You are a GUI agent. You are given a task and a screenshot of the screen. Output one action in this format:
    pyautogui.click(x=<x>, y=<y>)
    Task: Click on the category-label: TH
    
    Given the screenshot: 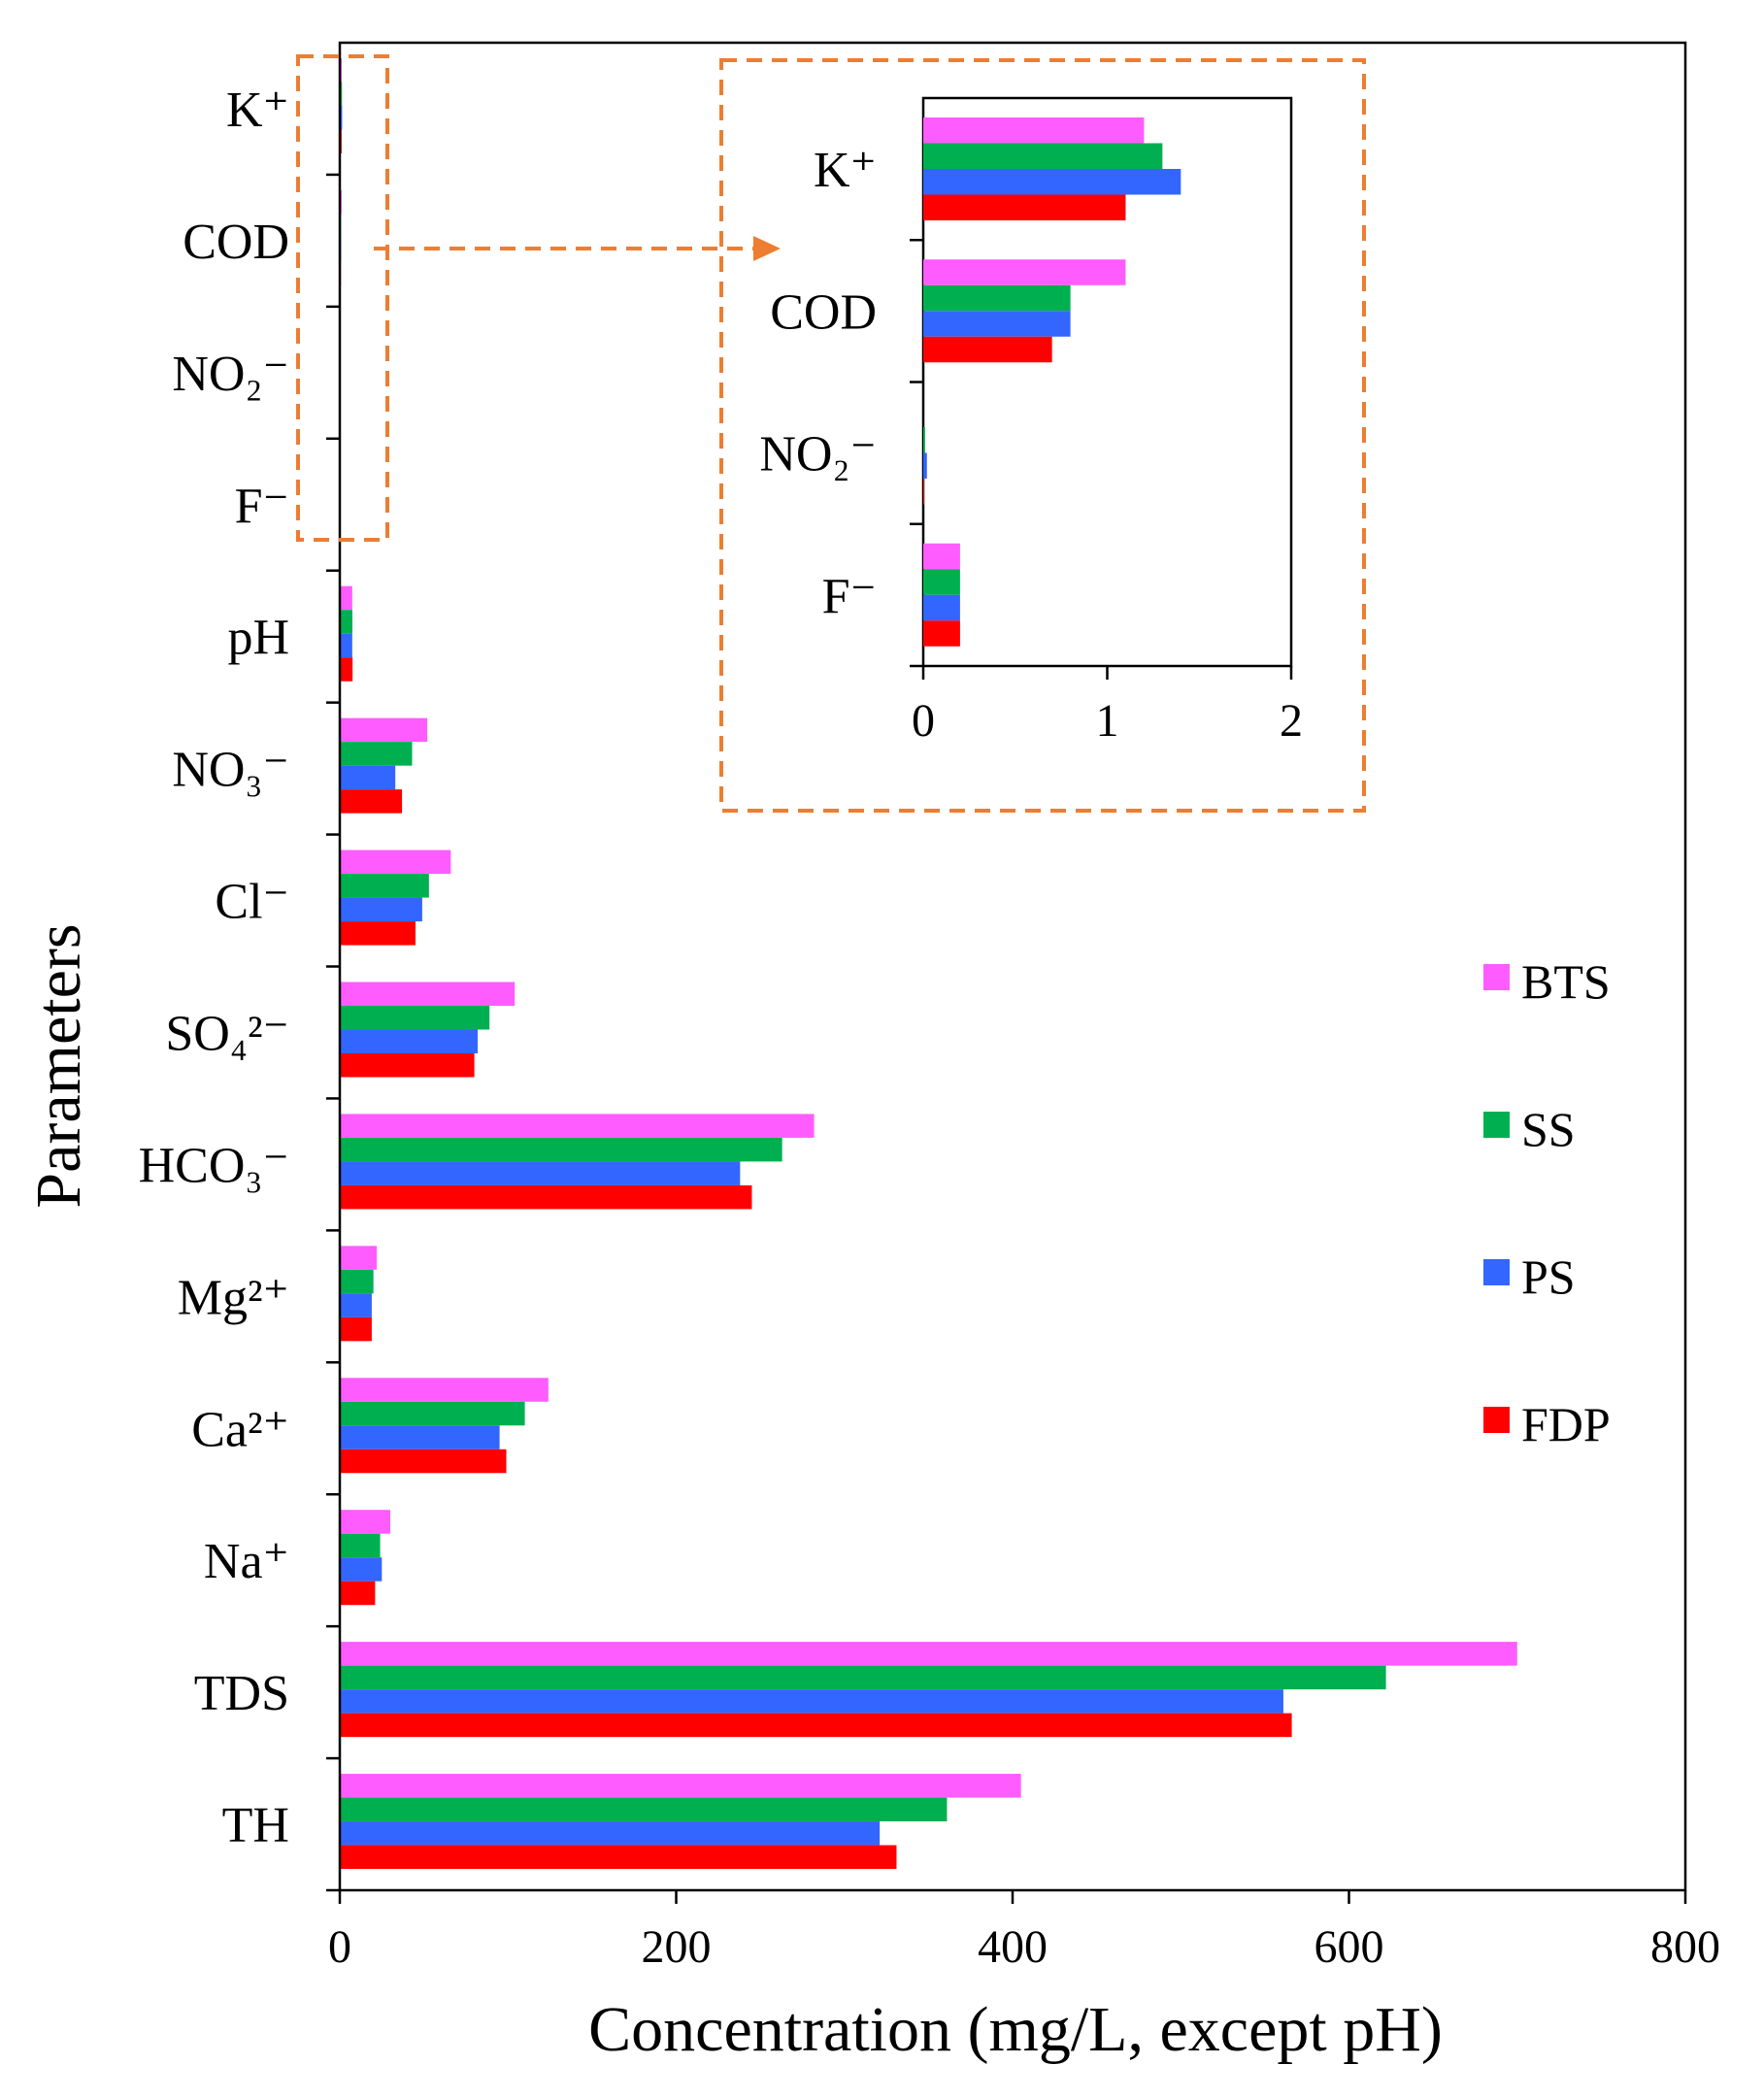 What is the action you would take?
    pyautogui.click(x=255, y=1825)
    